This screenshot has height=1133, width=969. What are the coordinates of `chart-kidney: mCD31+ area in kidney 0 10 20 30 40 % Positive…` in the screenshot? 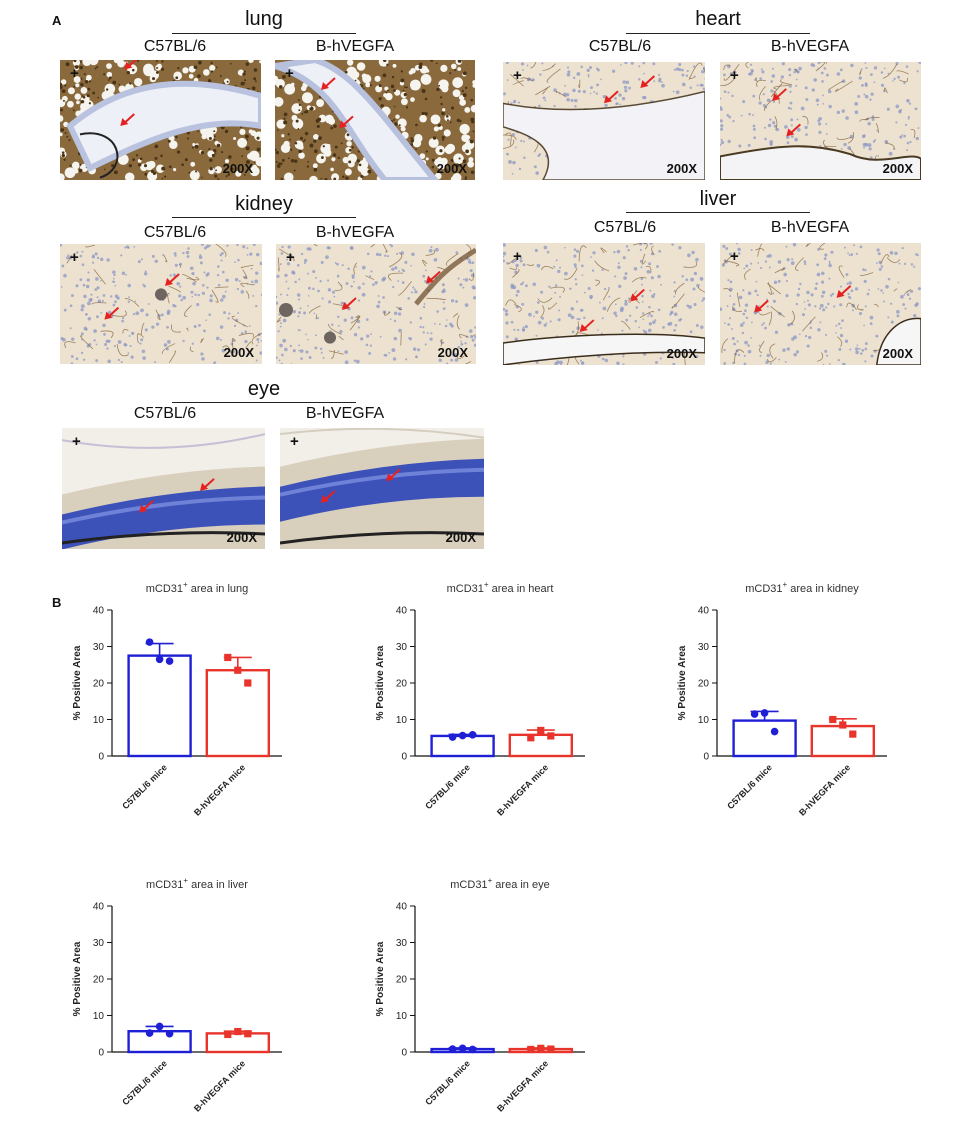 It's located at (795, 702).